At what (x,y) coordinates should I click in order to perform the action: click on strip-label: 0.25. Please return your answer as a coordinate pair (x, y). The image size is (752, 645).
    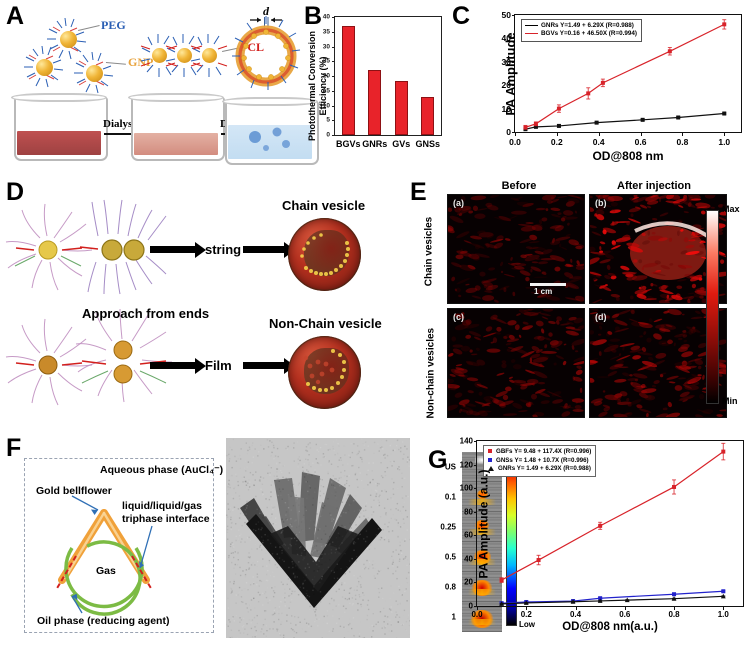
    Looking at the image, I should click on (448, 527).